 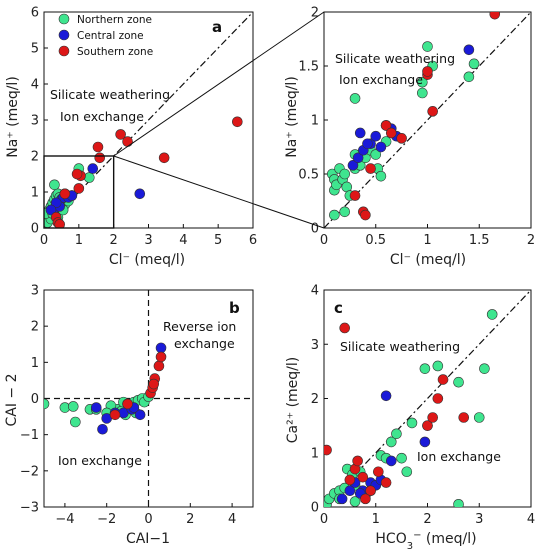 What do you see at coordinates (324, 240) in the screenshot?
I see `panel-inset-xtick-label: 0` at bounding box center [324, 240].